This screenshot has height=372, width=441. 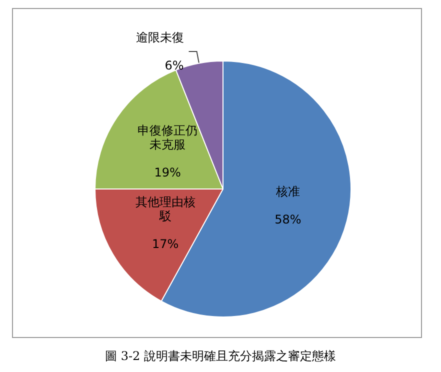 I want to click on slice-label: 申復修正仍未克服, so click(x=168, y=137).